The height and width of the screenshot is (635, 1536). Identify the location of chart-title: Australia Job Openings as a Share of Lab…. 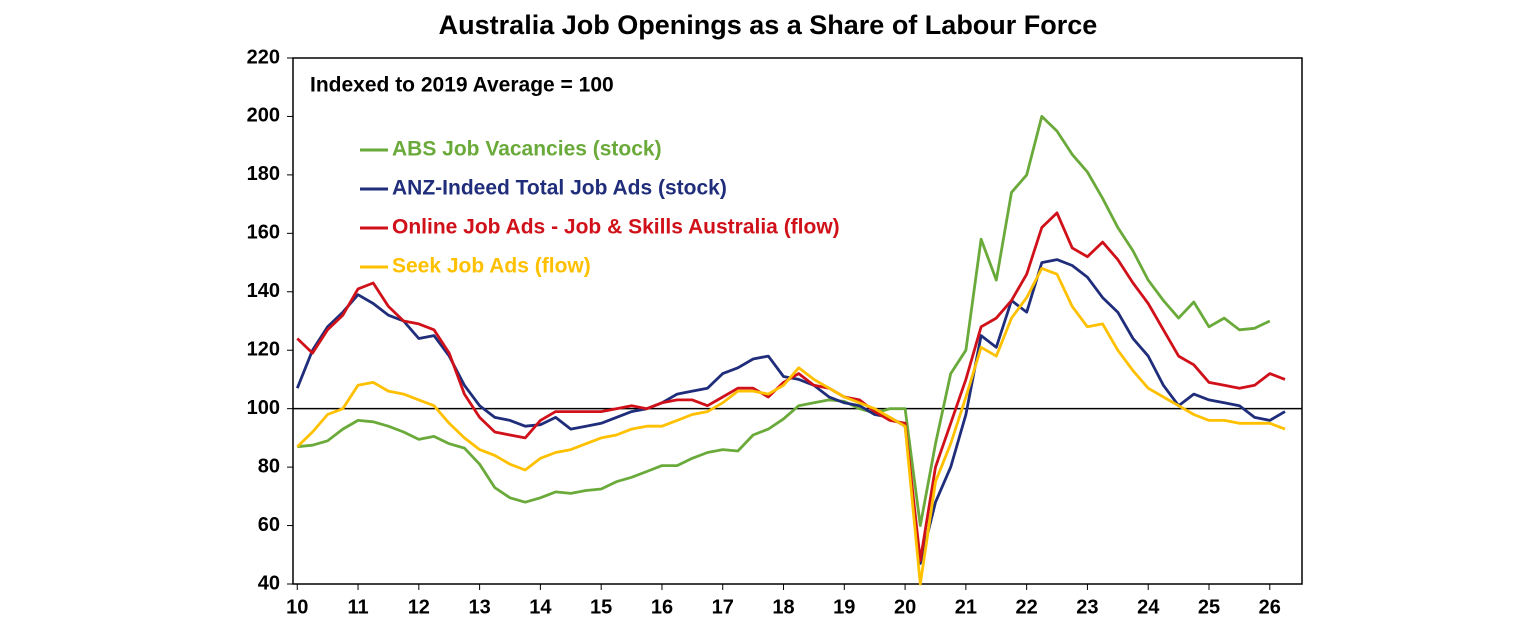
(768, 25).